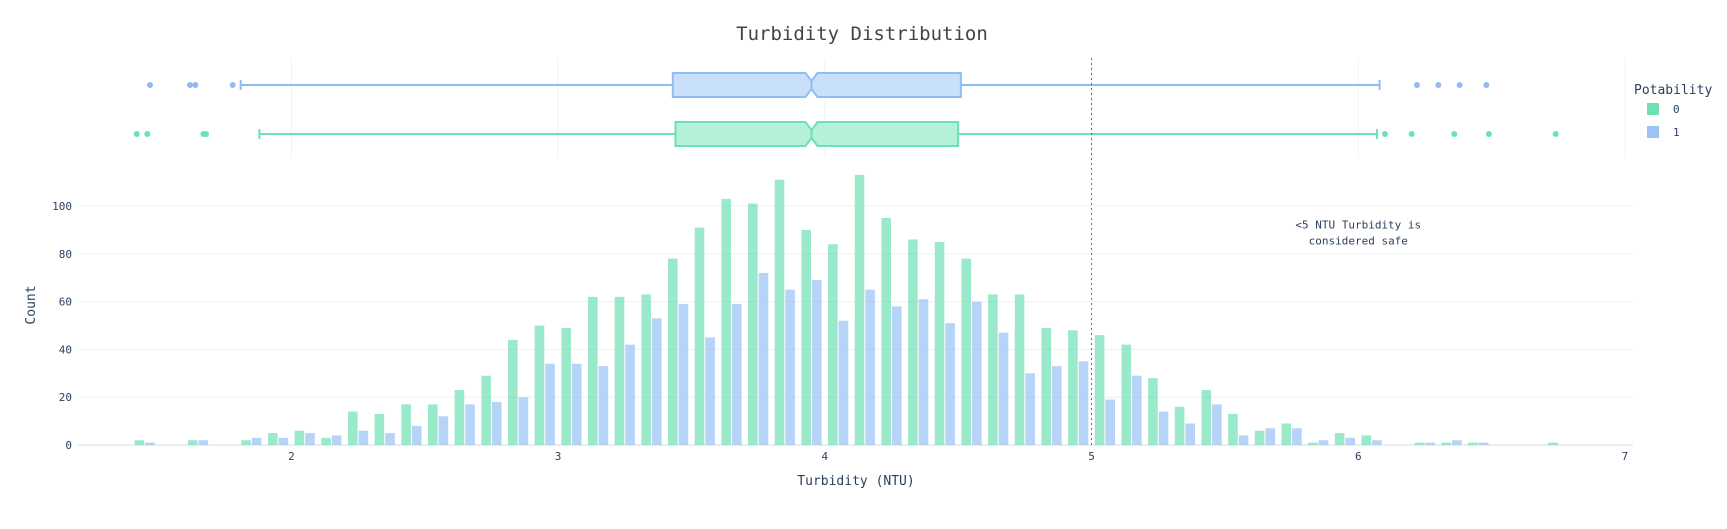  Describe the element at coordinates (825, 456) in the screenshot. I see `x-tick-label: 4` at that location.